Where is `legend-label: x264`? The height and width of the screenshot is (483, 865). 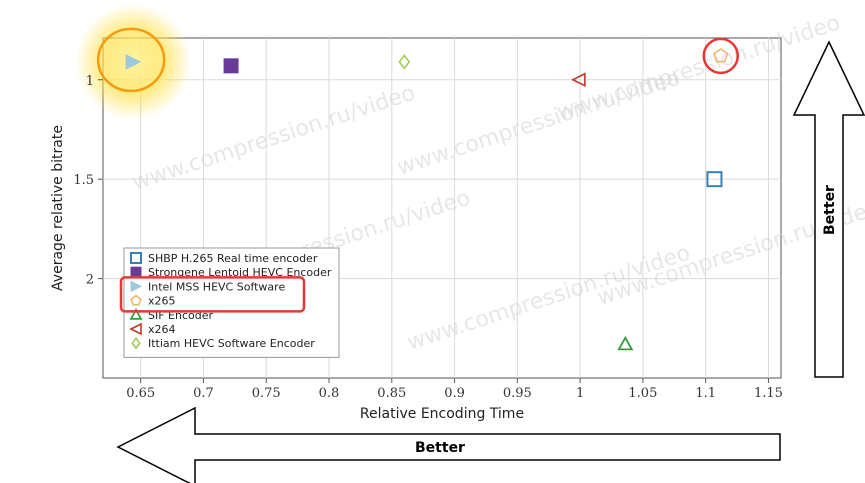 legend-label: x264 is located at coordinates (162, 329).